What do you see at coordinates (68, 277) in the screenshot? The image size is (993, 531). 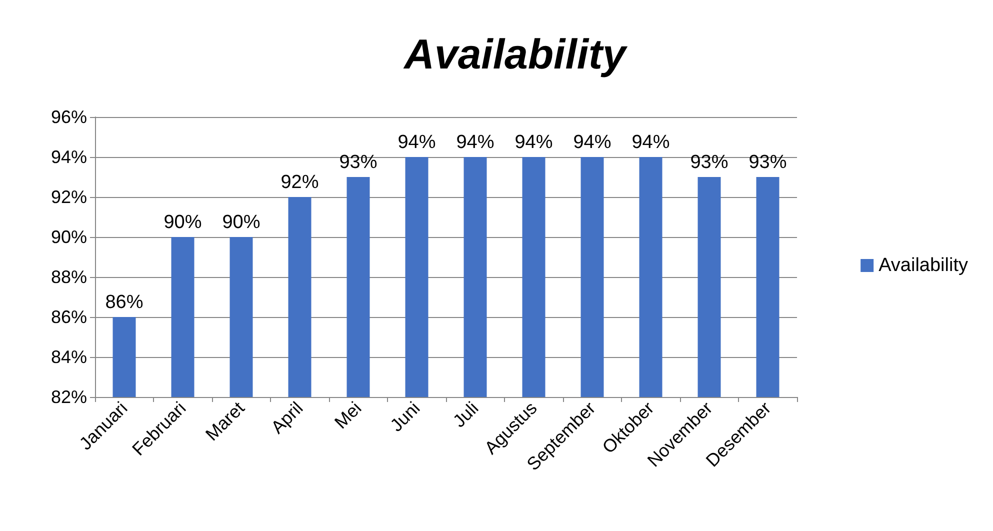 I see `y-tick-label: 88%` at bounding box center [68, 277].